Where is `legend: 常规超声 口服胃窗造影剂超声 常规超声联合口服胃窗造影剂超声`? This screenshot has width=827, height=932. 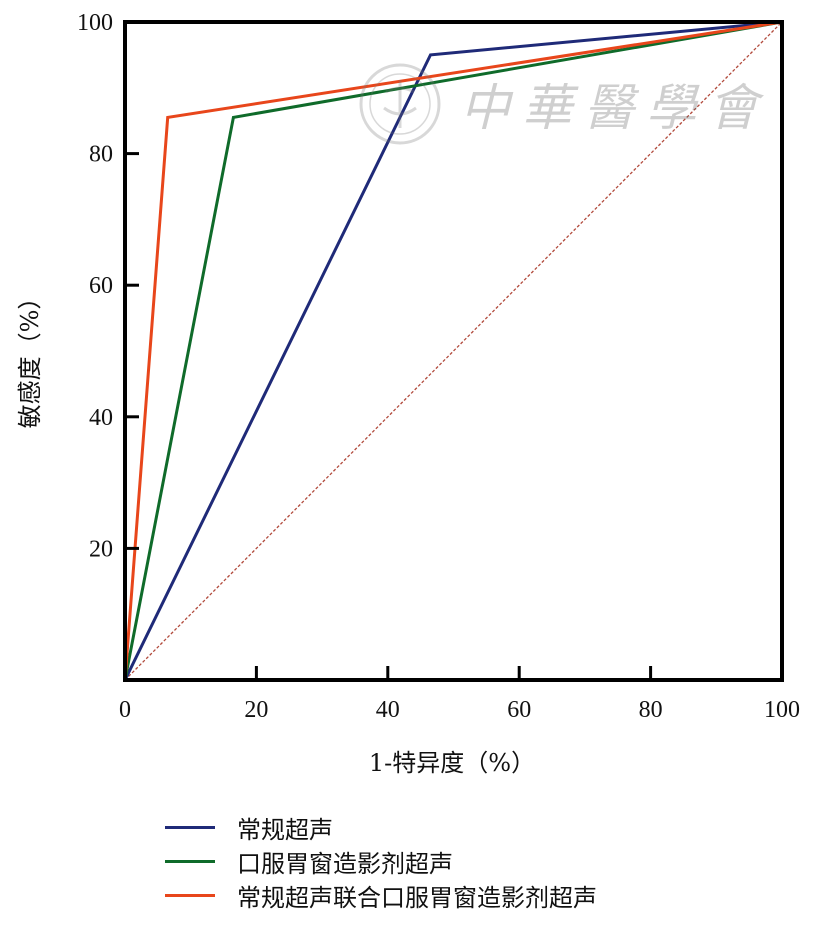 legend: 常规超声 口服胃窗造影剂超声 常规超声联合口服胃窗造影剂超声 is located at coordinates (381, 861).